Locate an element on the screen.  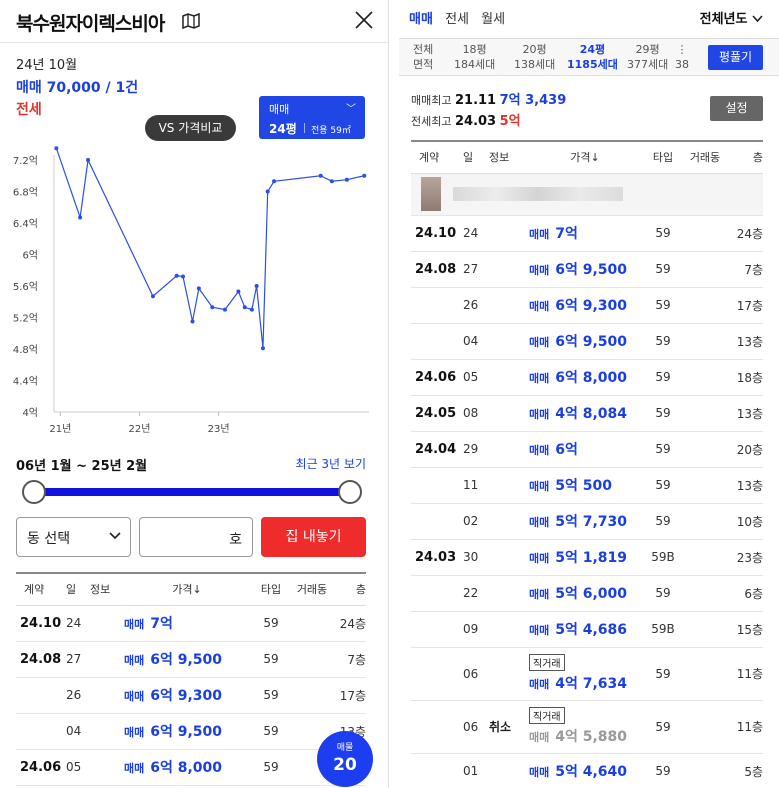
area-pyeong: ⋮ is located at coordinates (682, 49).